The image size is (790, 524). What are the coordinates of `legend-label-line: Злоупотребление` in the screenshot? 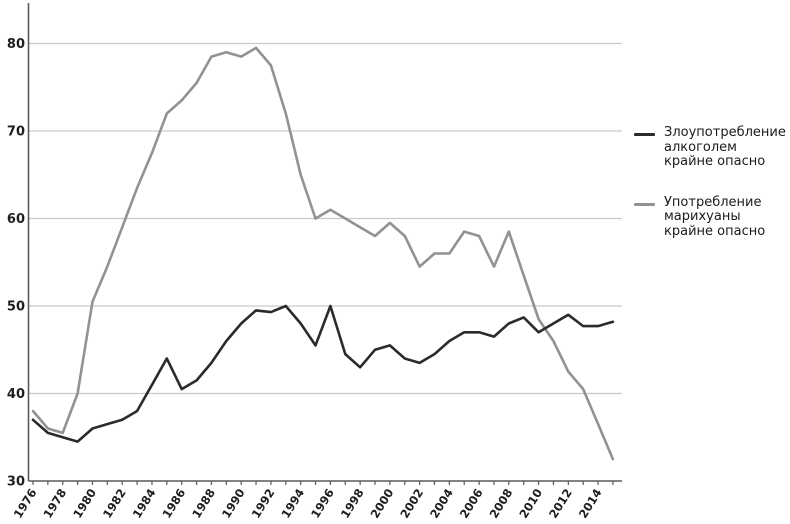 It's located at (725, 132).